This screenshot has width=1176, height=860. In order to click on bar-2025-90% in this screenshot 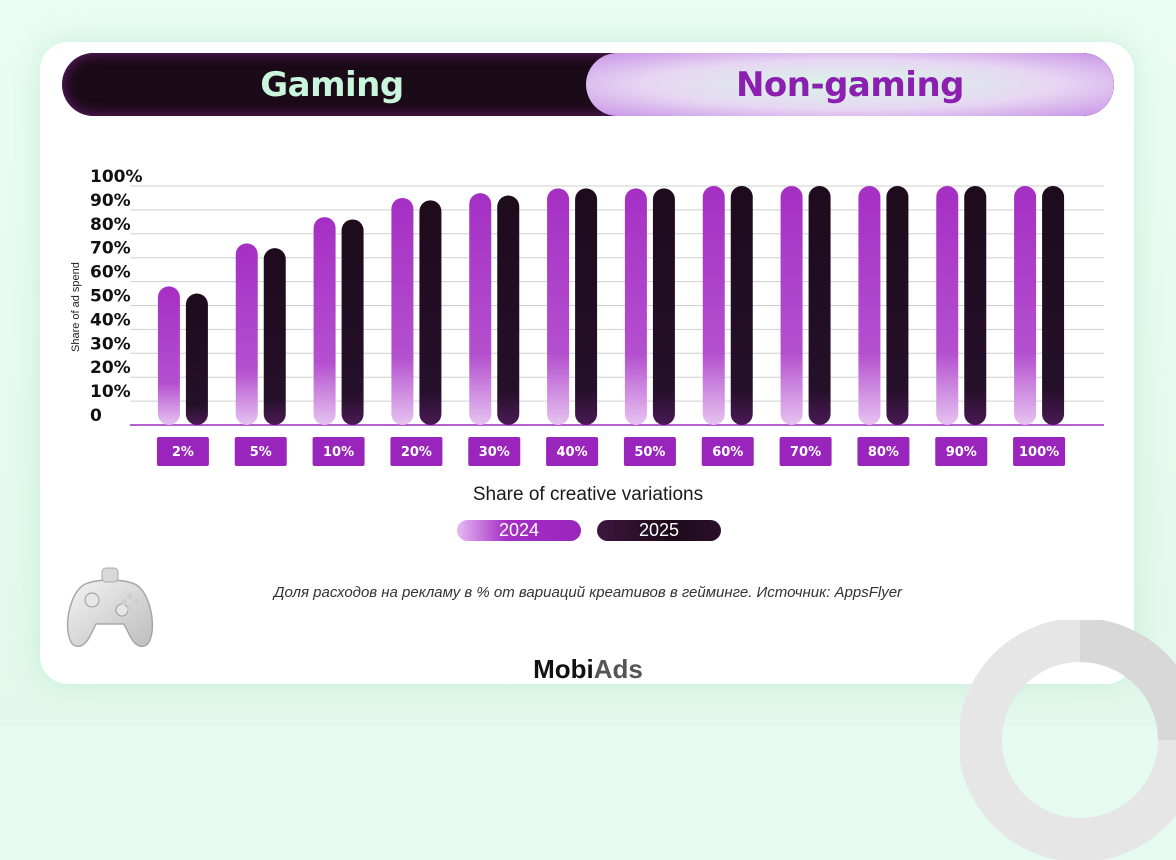, I will do `click(975, 305)`.